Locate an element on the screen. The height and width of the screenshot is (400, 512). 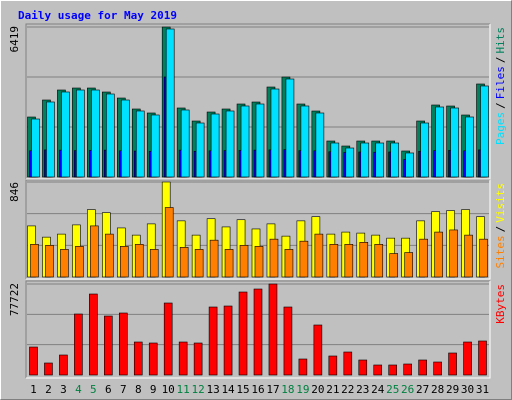
x-tick-label: 15 is located at coordinates (242, 389).